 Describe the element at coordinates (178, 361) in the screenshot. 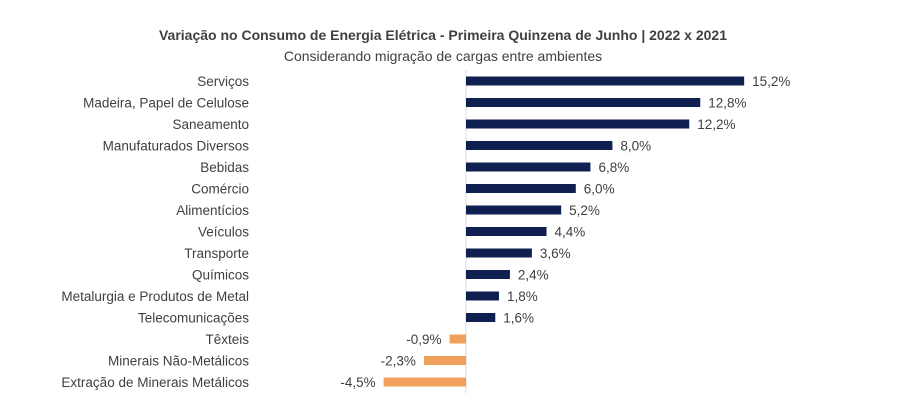

I see `category-label: Minerais Não-Metálicos` at that location.